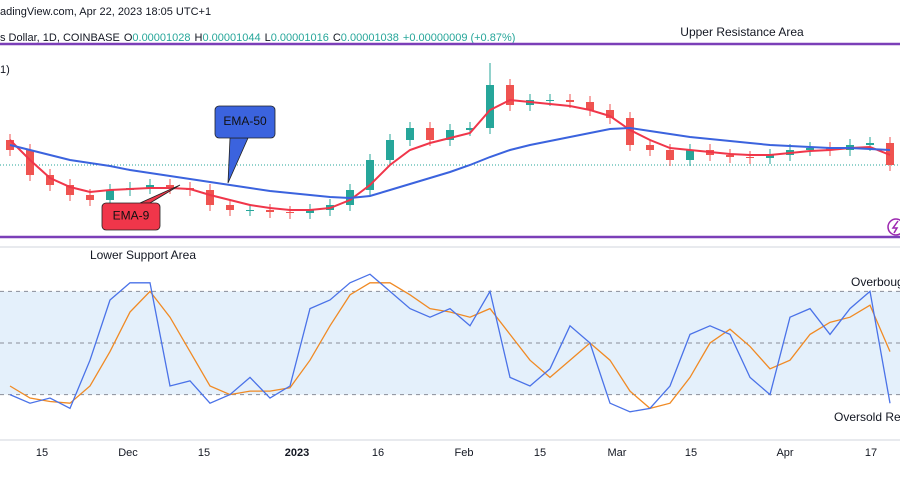 This screenshot has height=500, width=900. I want to click on level-label: Upper Resistance Area, so click(742, 32).